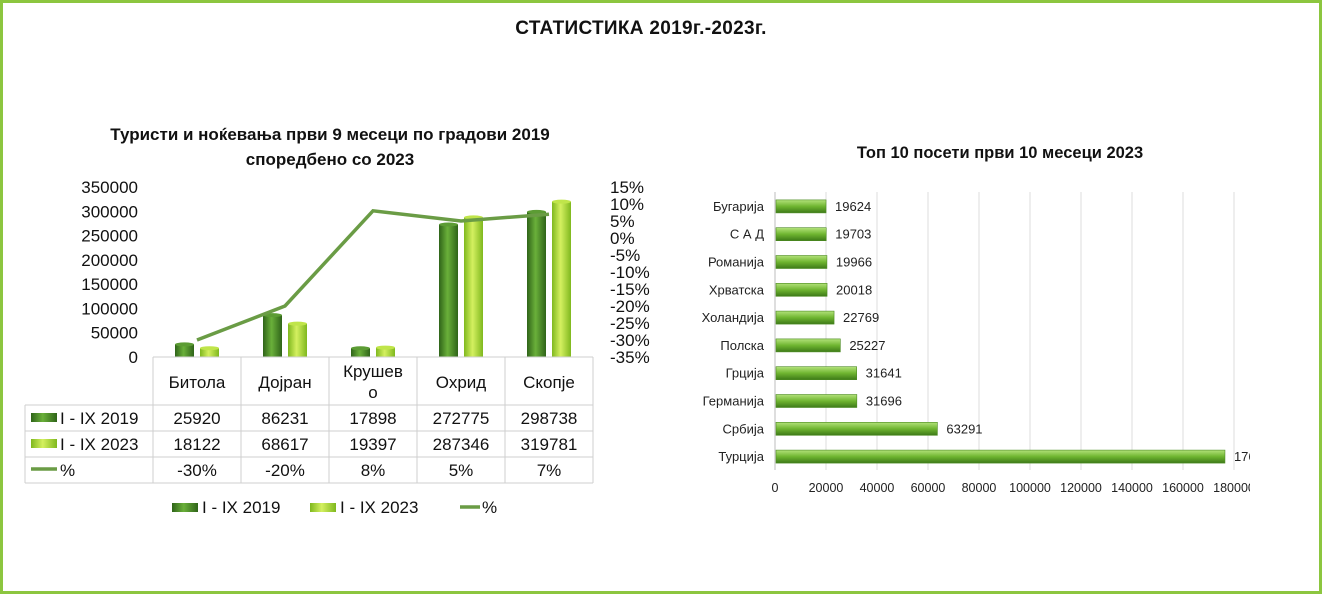  Describe the element at coordinates (109, 187) in the screenshot. I see `y-tick-label: 350000` at that location.